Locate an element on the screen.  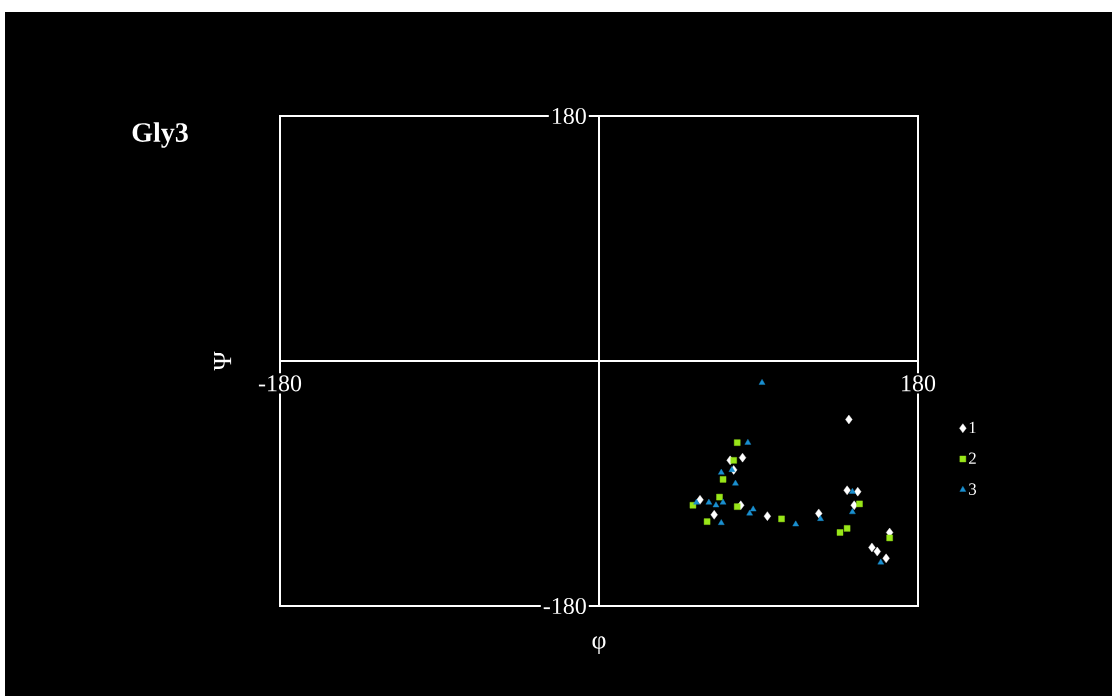
y-axis-title: Ψ is located at coordinates (223, 361).